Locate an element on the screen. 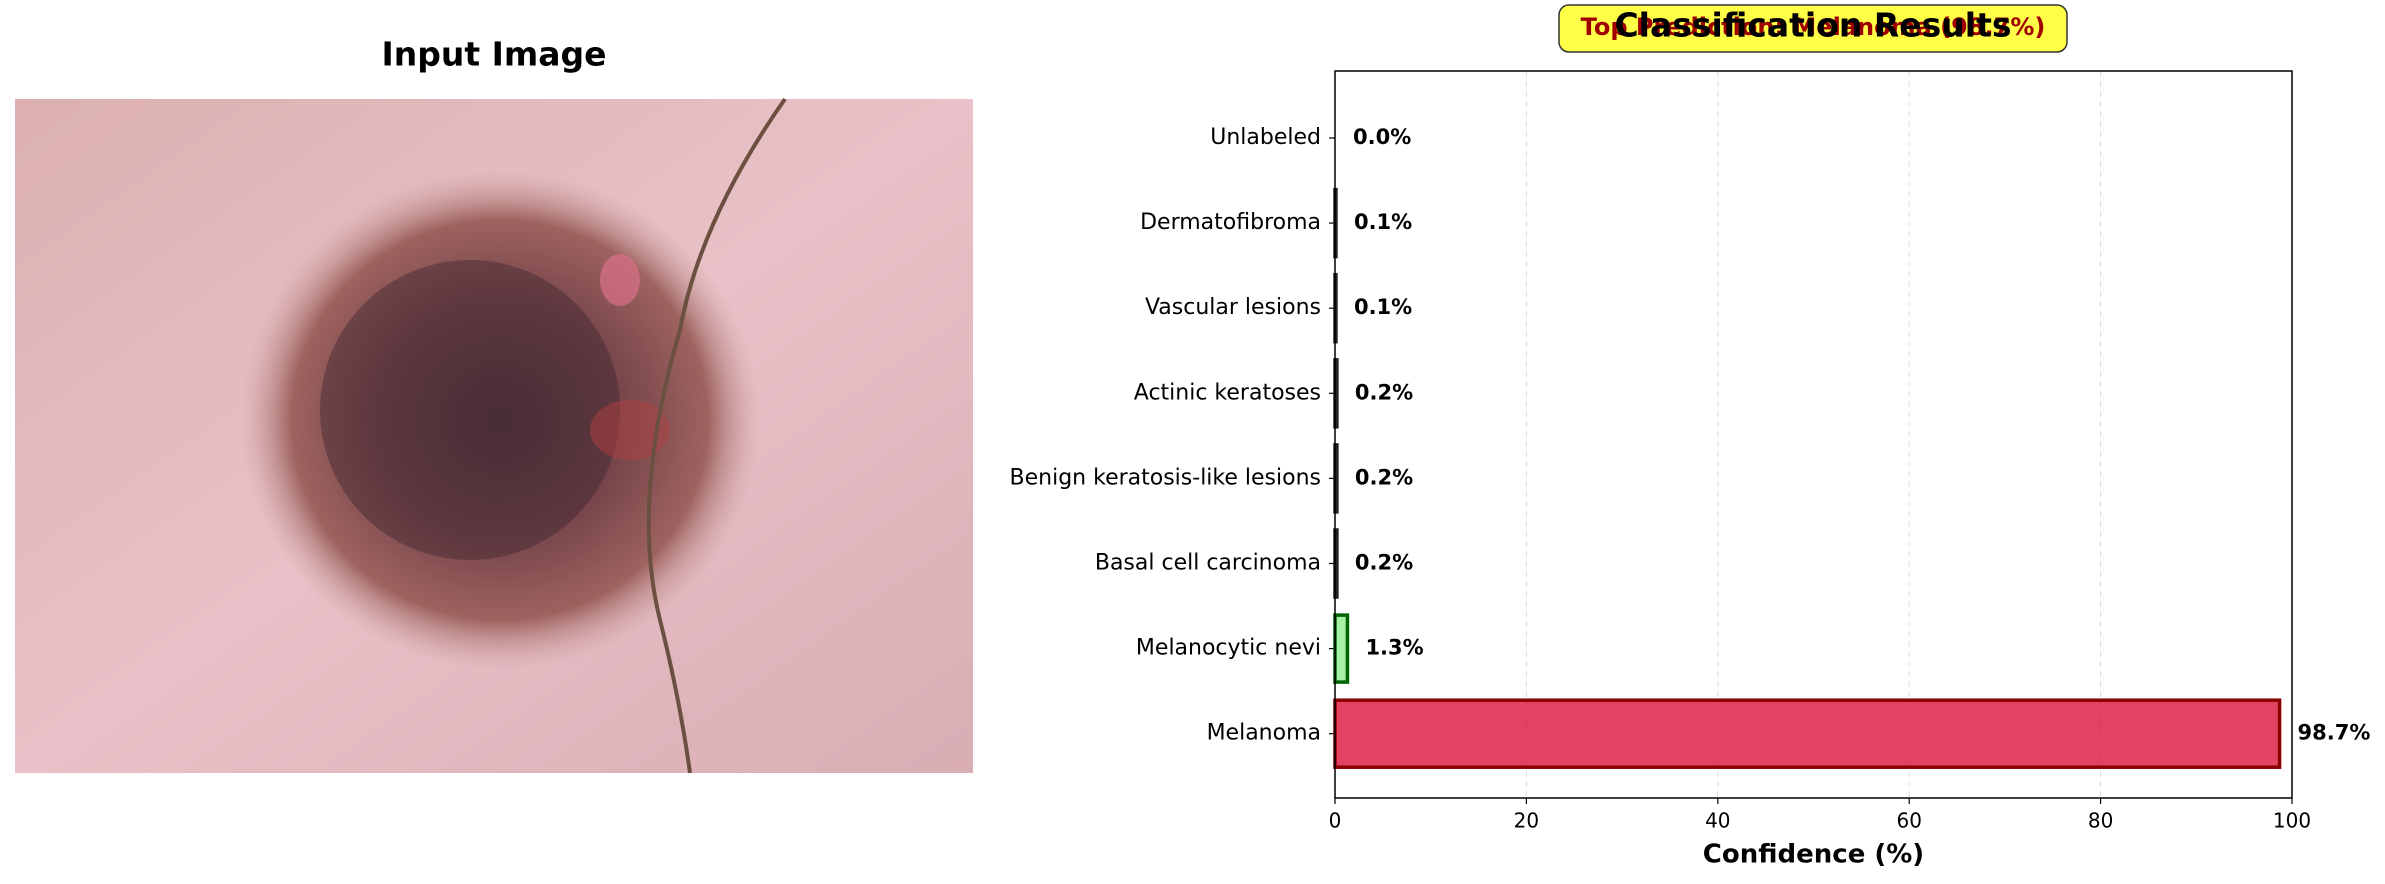 Image resolution: width=2385 pixels, height=884 pixels. annotation-box is located at coordinates (1813, 28).